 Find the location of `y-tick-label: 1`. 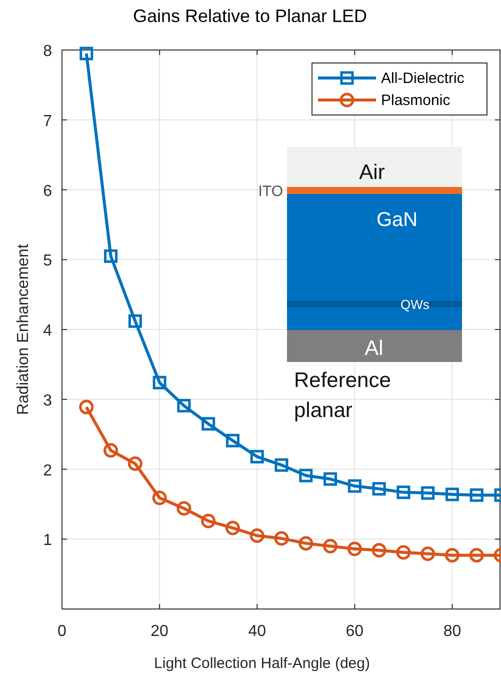

y-tick-label: 1 is located at coordinates (47, 541).